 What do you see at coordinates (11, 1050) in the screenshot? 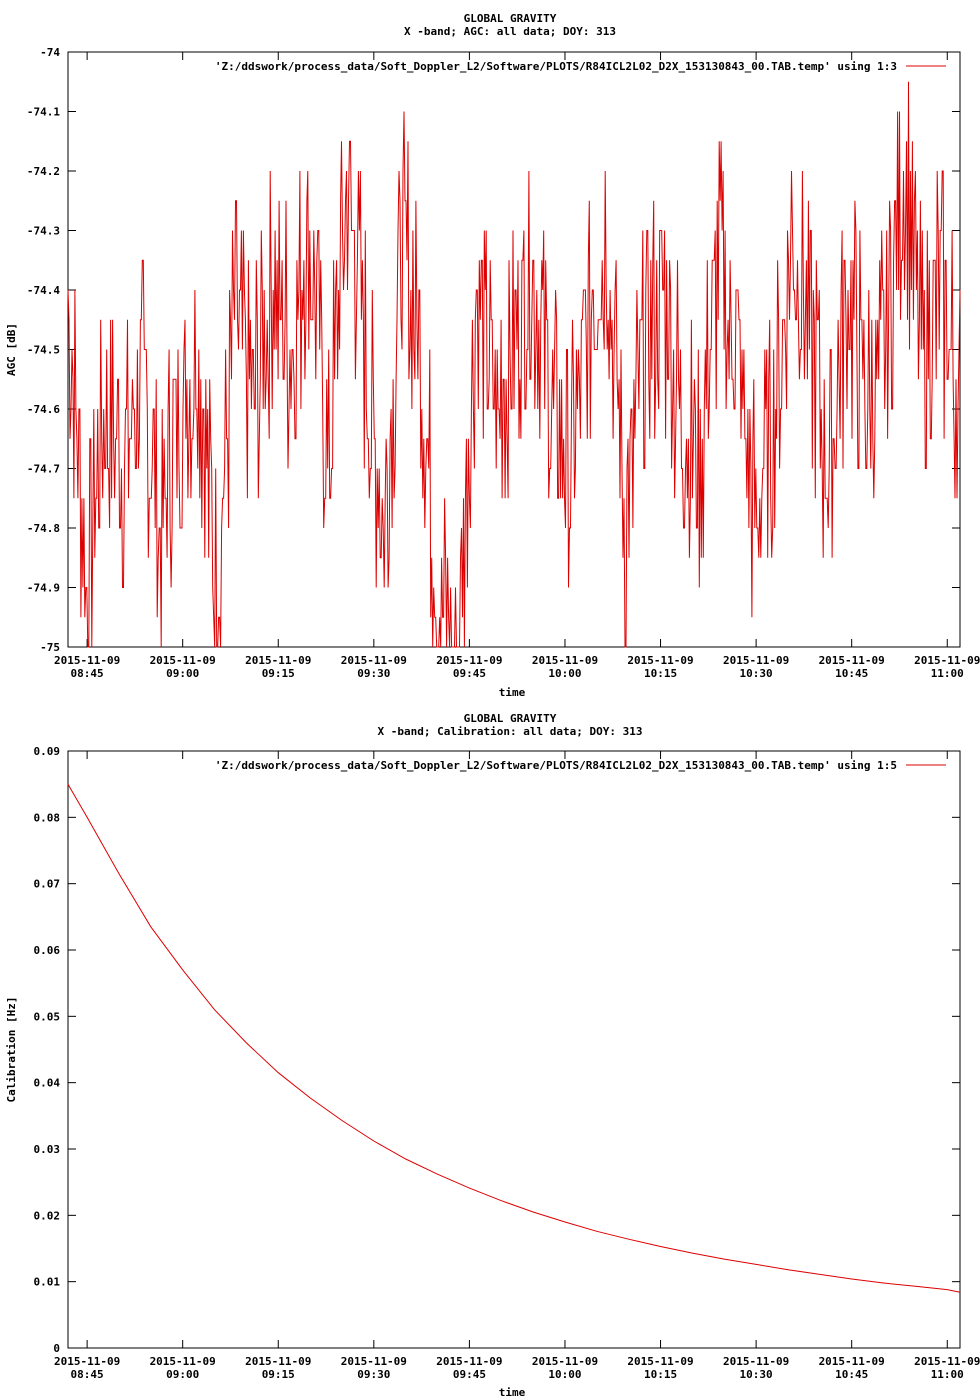
I see `y-axis-label: Calibration [Hz]` at bounding box center [11, 1050].